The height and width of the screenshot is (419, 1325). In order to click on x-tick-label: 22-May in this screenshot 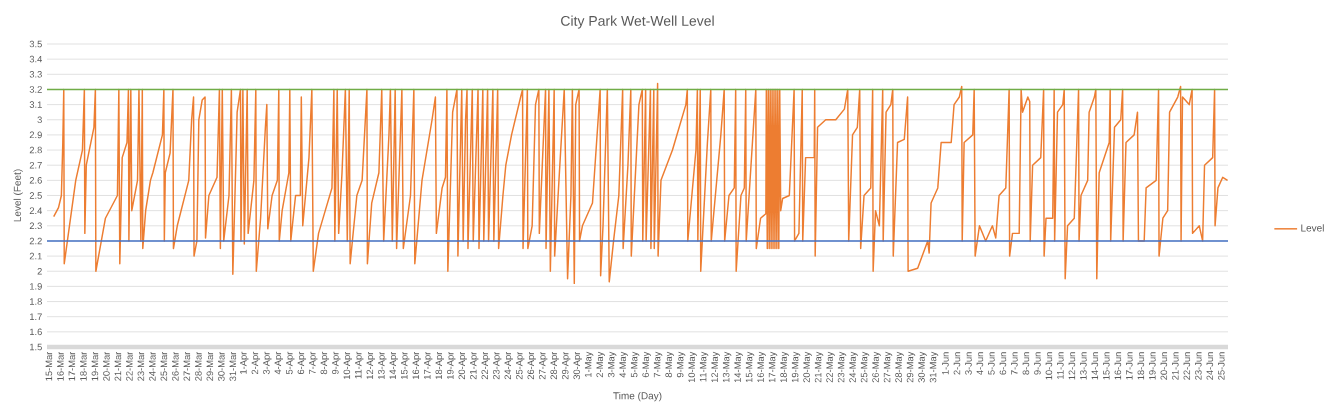, I will do `click(830, 367)`.